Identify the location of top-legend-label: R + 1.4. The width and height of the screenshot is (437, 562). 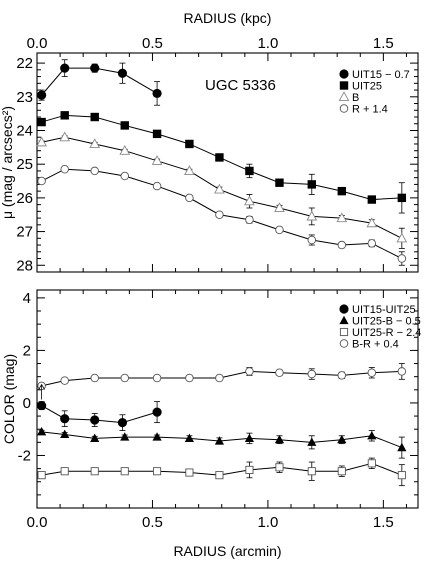
(370, 110).